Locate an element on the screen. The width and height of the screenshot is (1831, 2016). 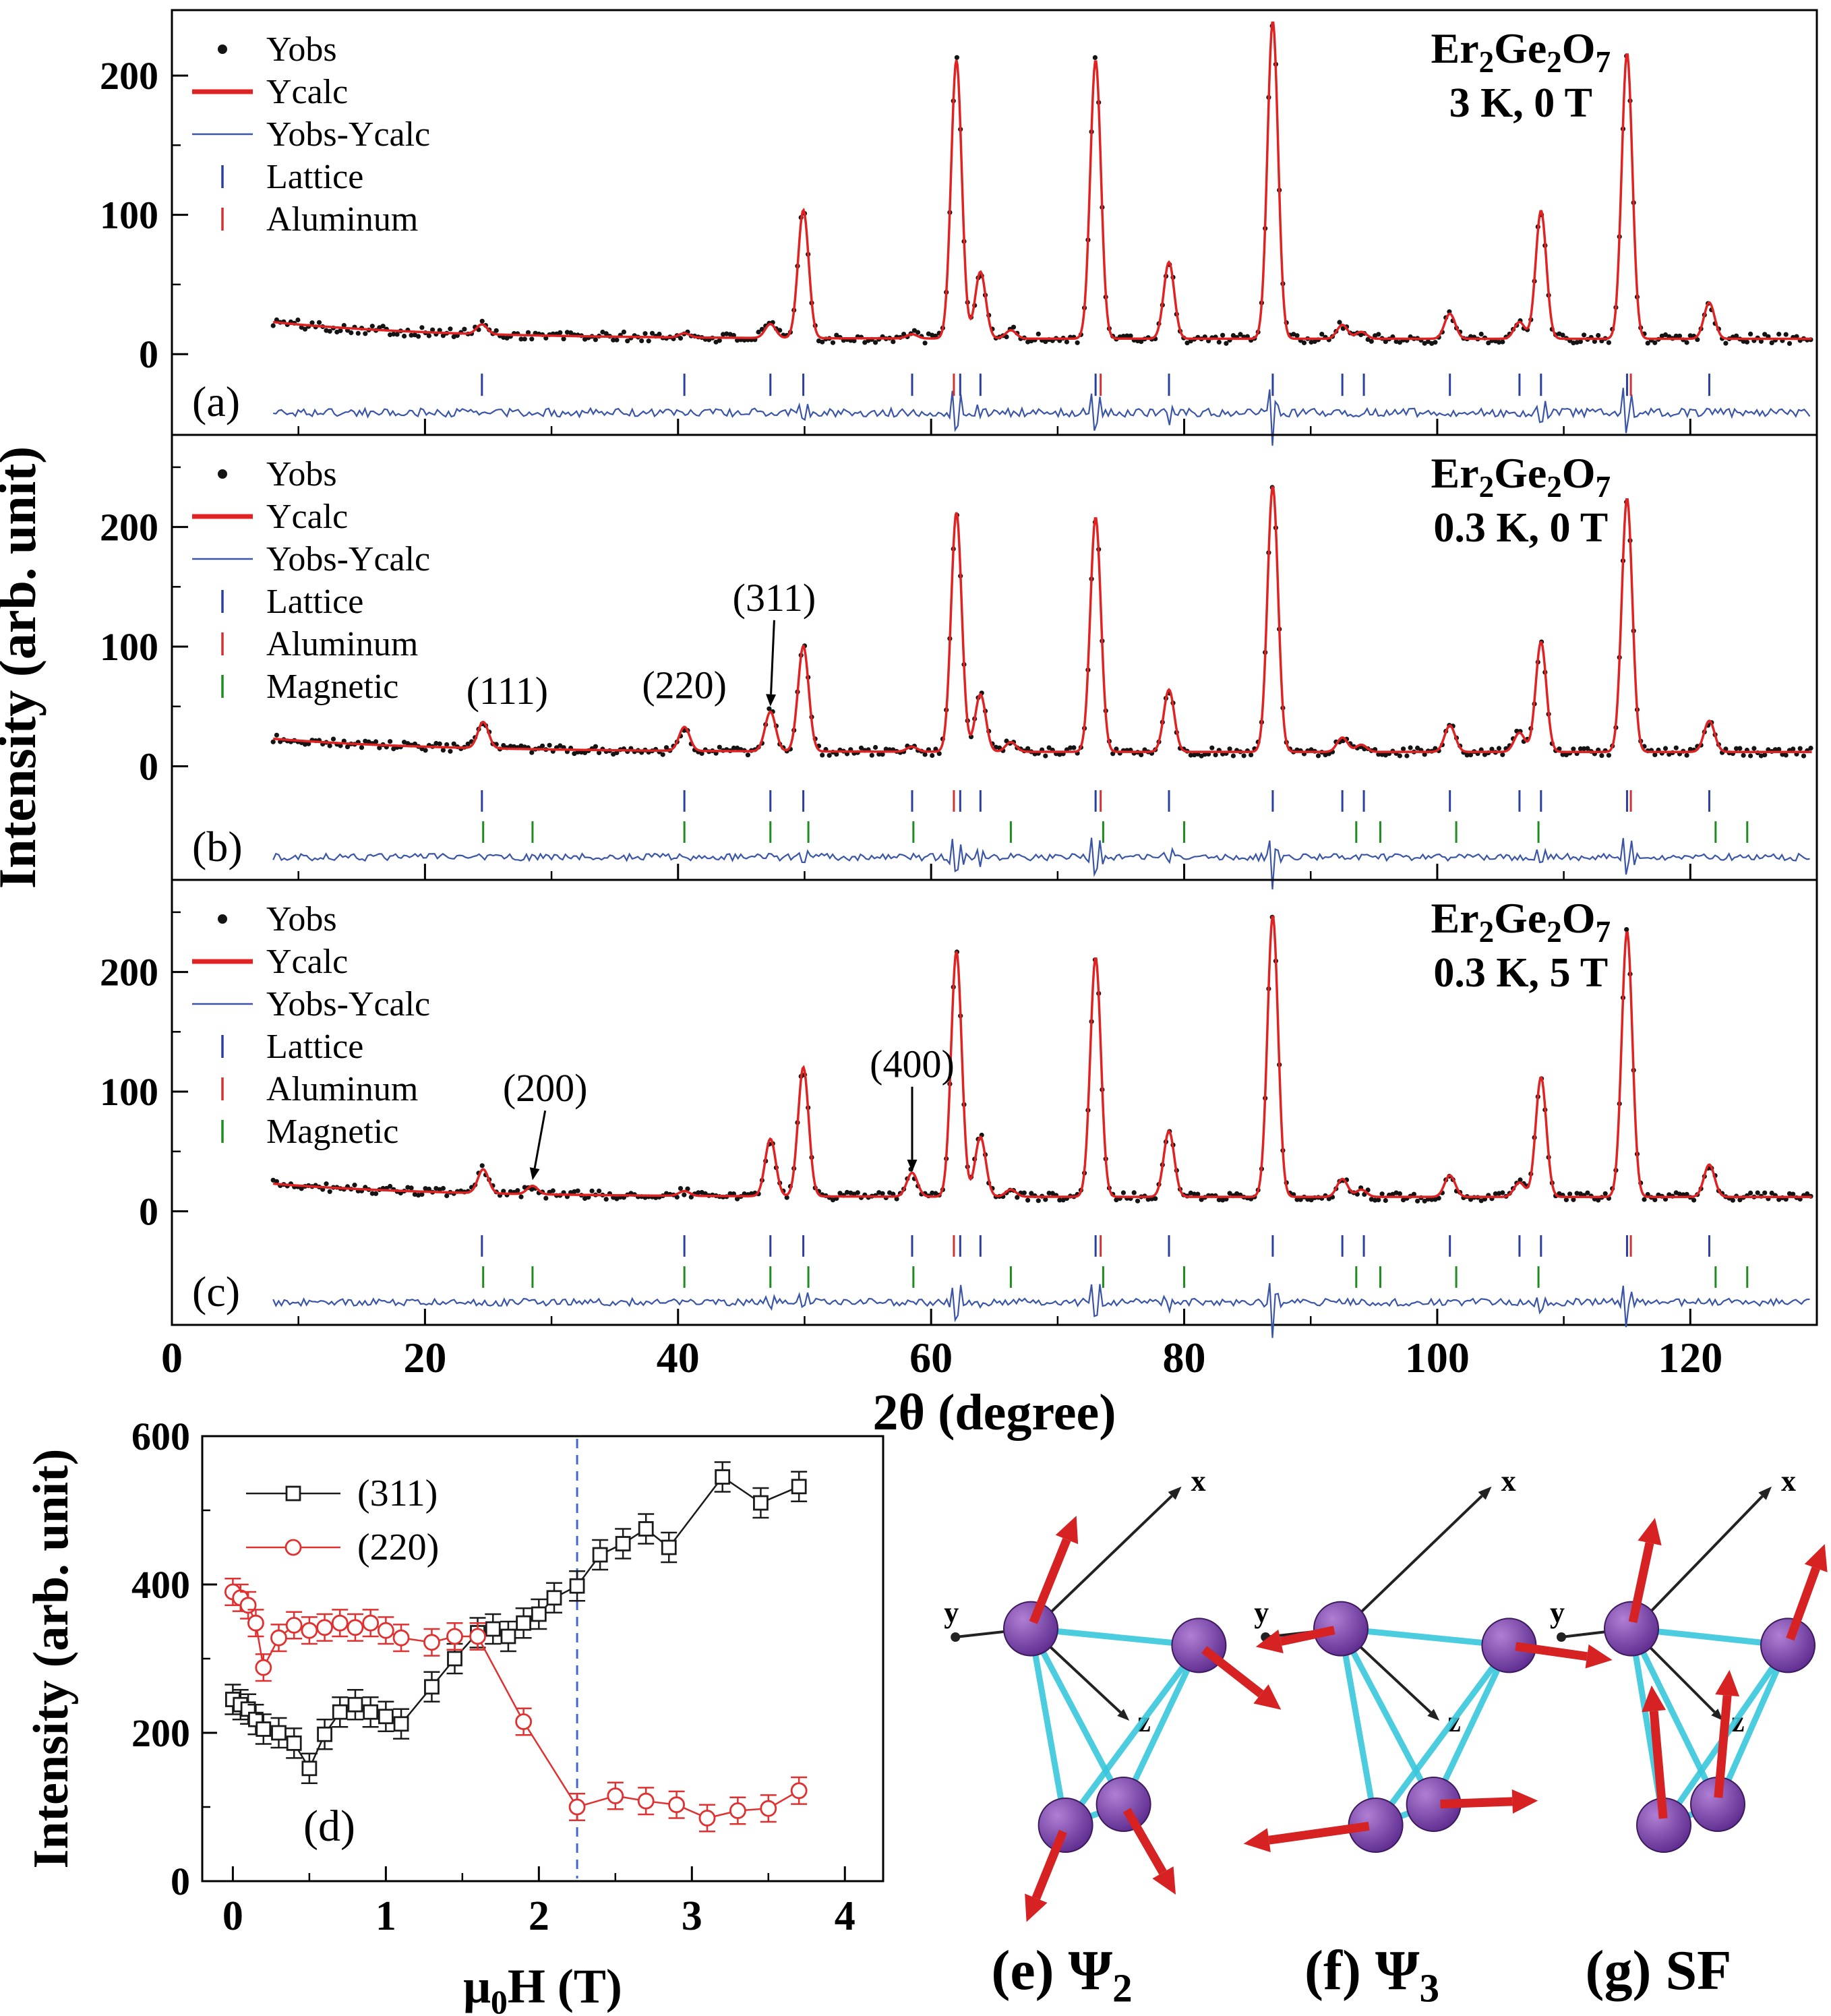
peak-annotation: (220) is located at coordinates (684, 685).